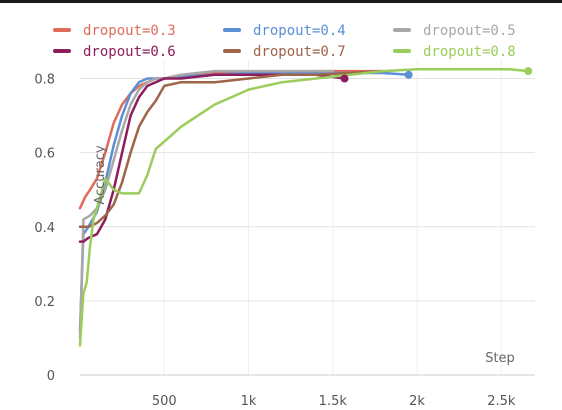 The width and height of the screenshot is (562, 410). I want to click on legend-entry: dropout=0.3, so click(129, 31).